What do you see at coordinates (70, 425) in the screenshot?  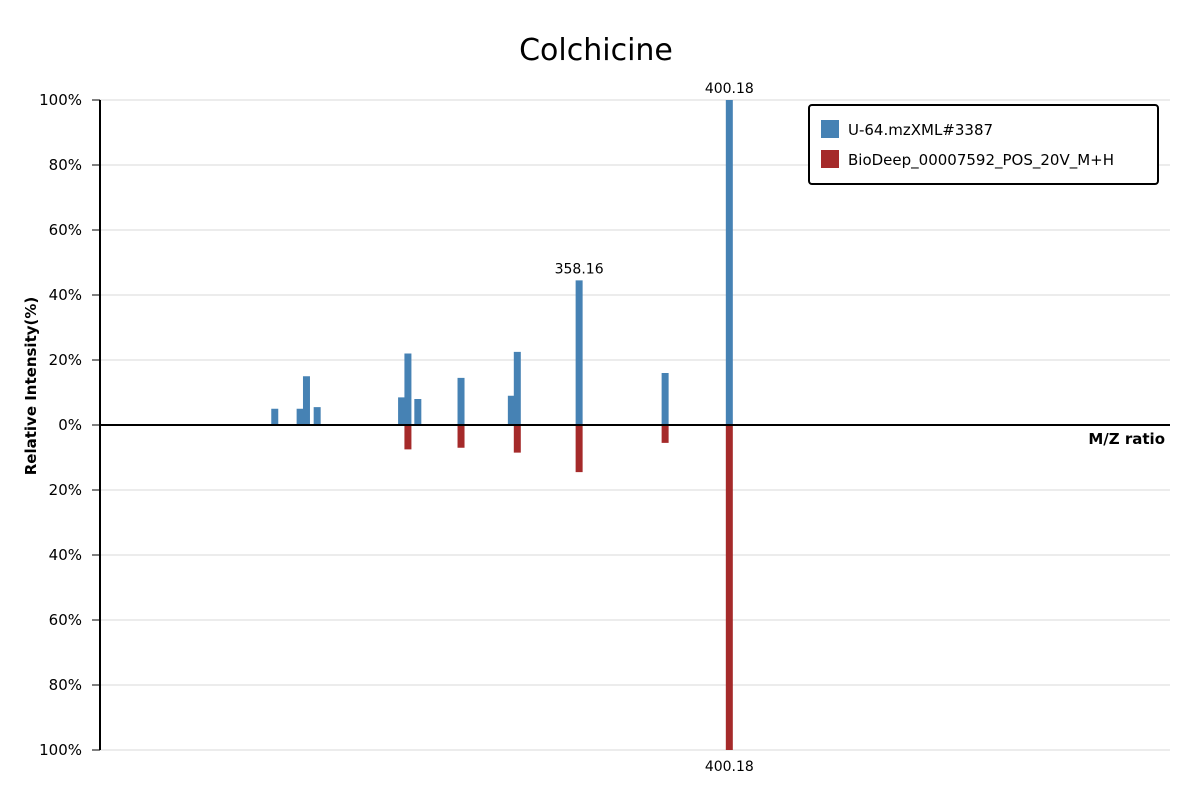 I see `y-tick-label: 0%` at bounding box center [70, 425].